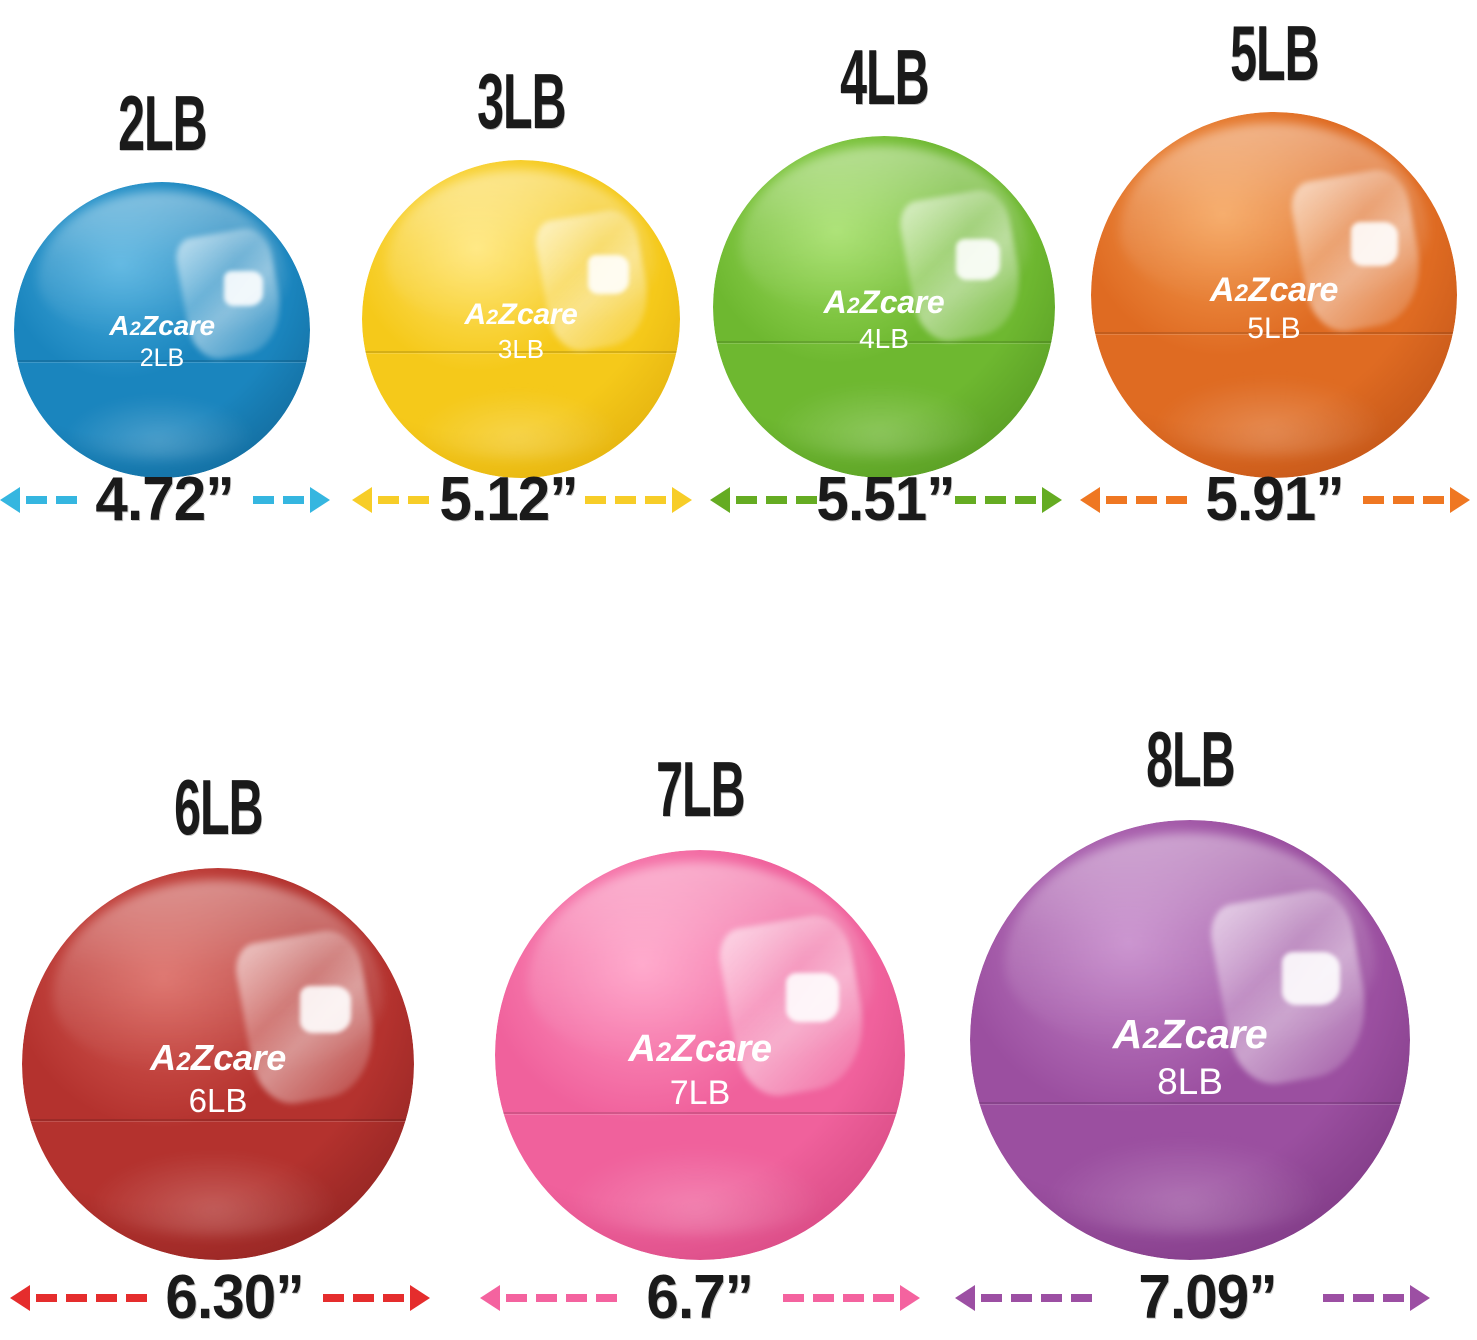 The image size is (1477, 1340). I want to click on weight-heading-2lb: 2LB, so click(162, 122).